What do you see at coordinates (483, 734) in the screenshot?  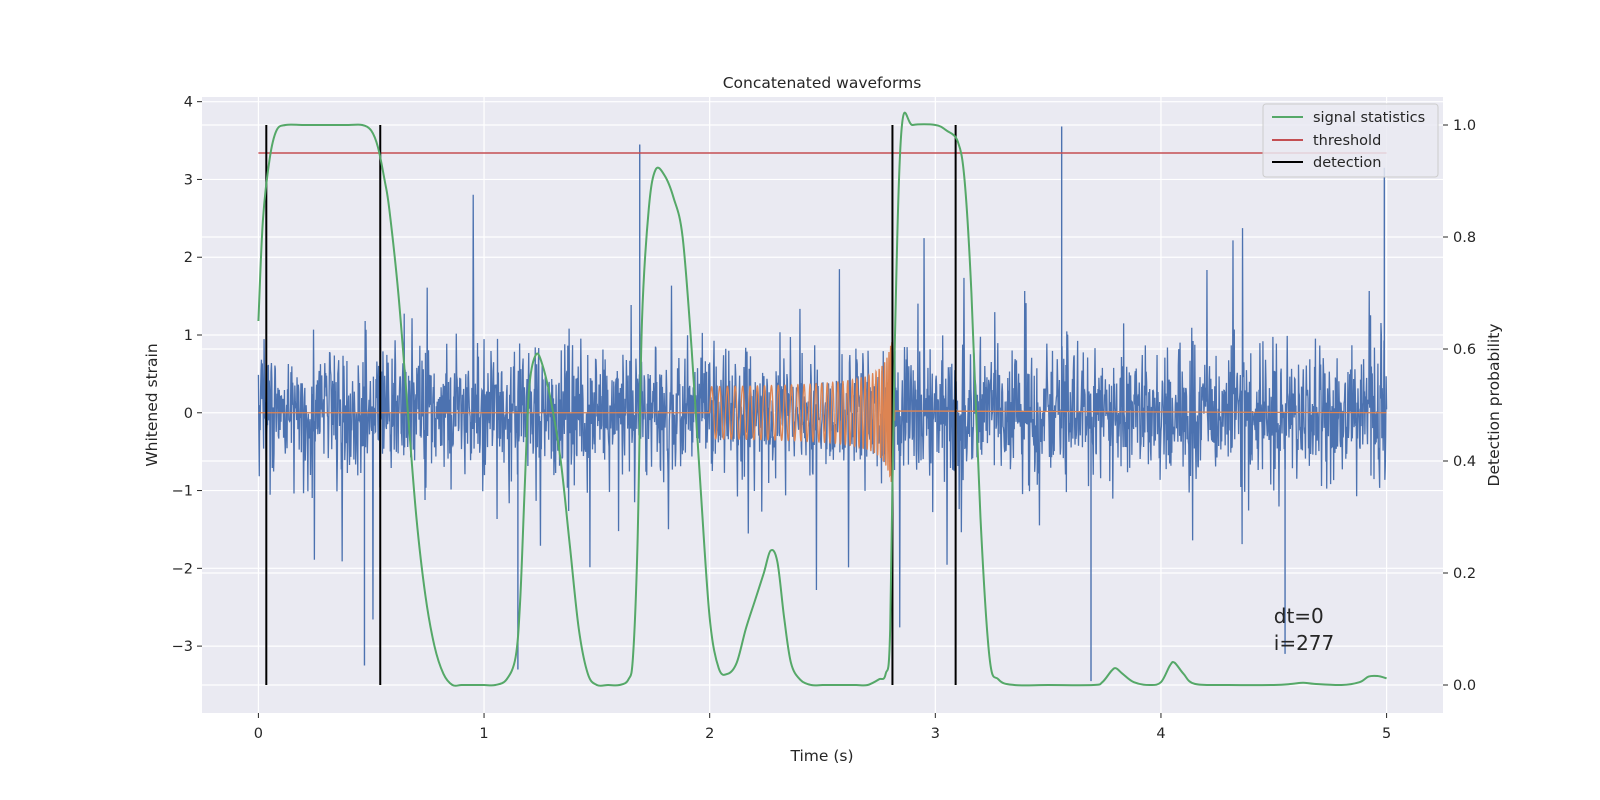 I see `x-tick-label: 1` at bounding box center [483, 734].